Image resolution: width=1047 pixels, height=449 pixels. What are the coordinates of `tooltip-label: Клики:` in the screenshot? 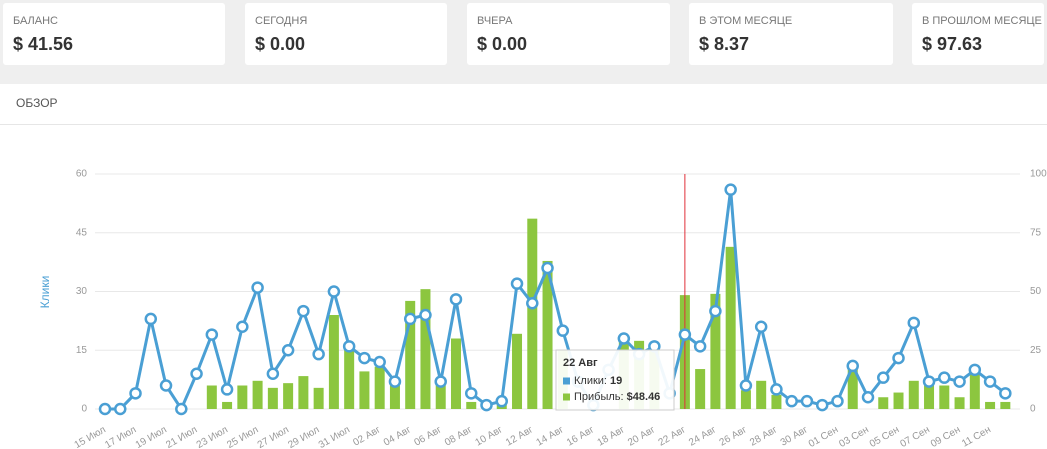 It's located at (590, 381).